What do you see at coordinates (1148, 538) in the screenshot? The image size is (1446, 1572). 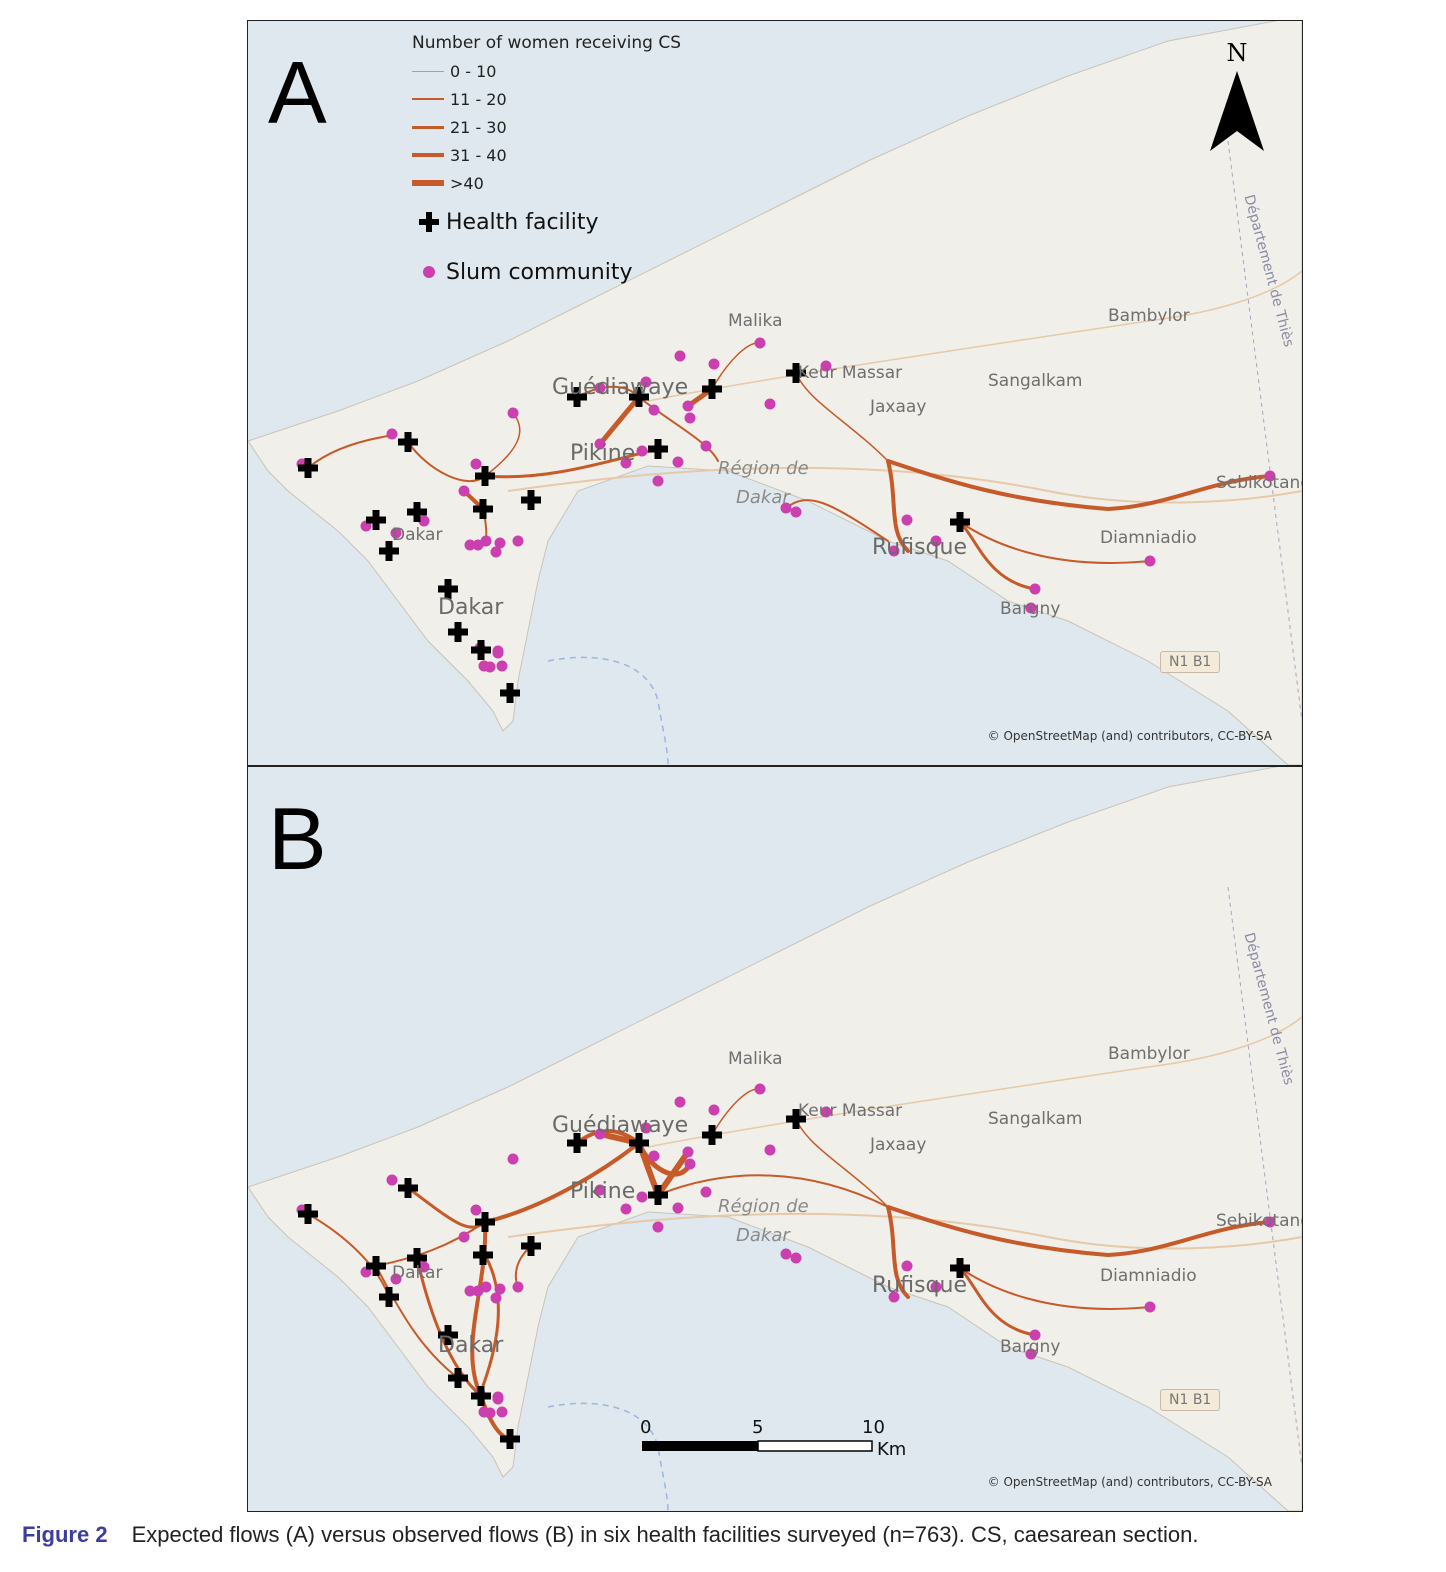 I see `place-diamniadio: Diamniadio` at bounding box center [1148, 538].